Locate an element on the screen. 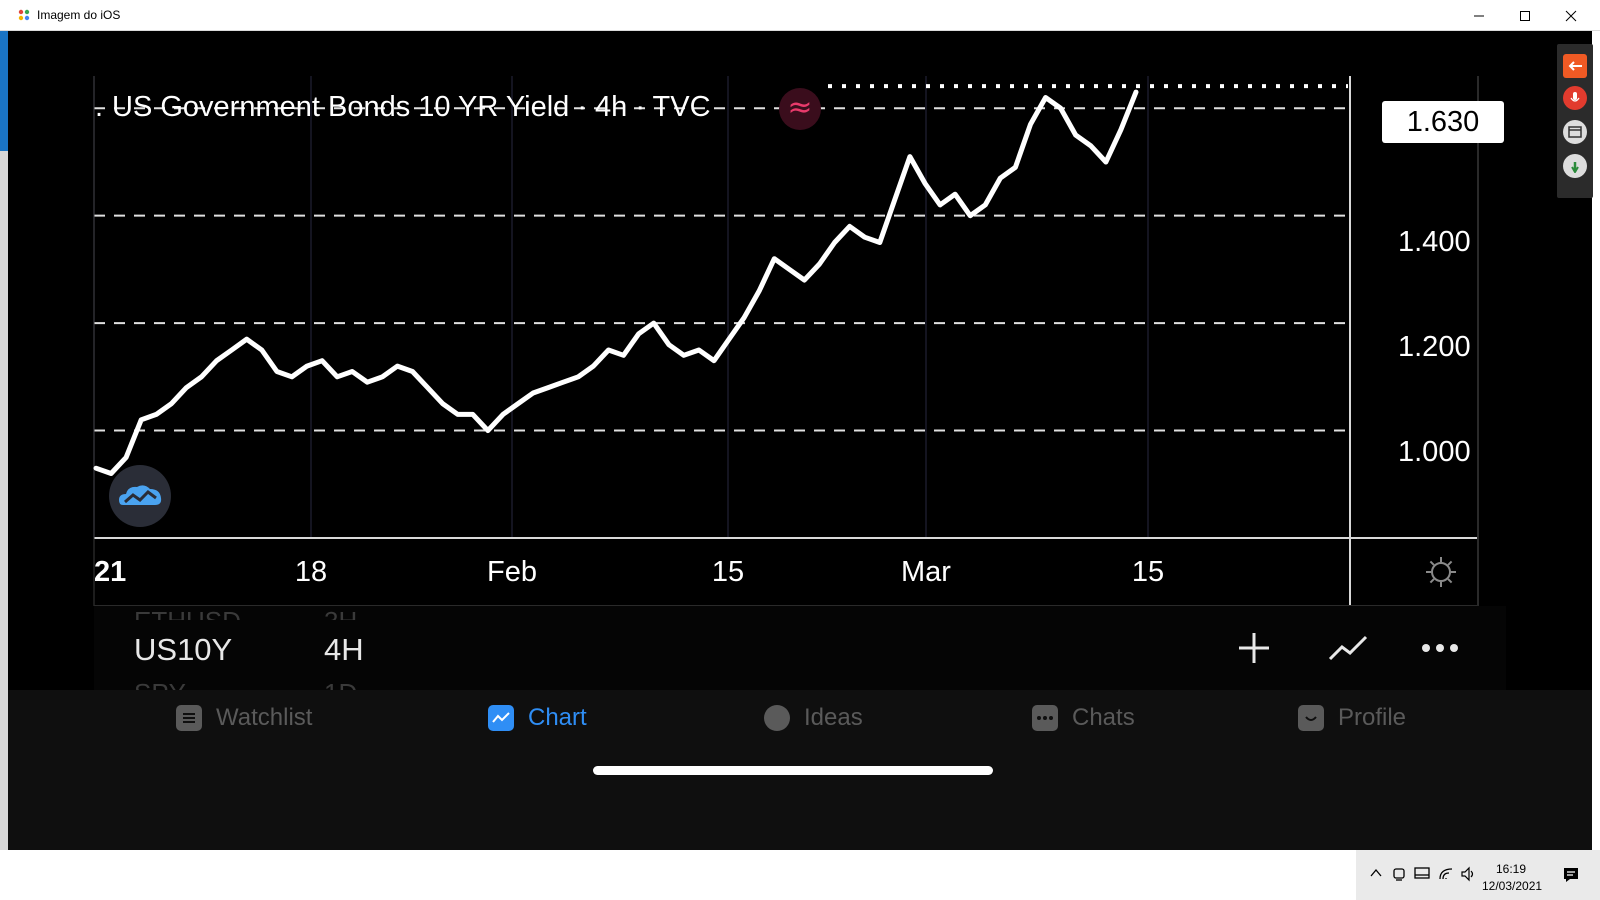 The width and height of the screenshot is (1600, 900). windows-taskbar: 16:19 12/03/2021 is located at coordinates (800, 875).